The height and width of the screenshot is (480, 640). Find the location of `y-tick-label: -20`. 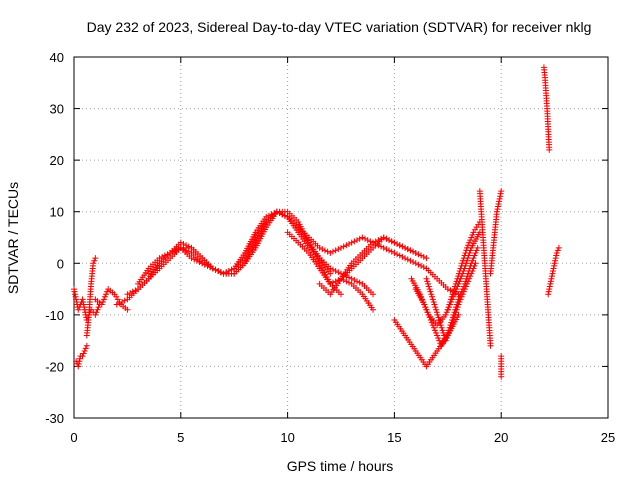

y-tick-label: -20 is located at coordinates (54, 366).